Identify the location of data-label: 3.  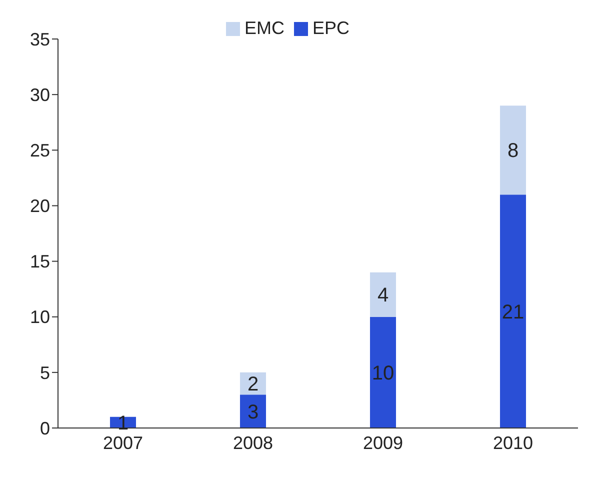
(253, 412).